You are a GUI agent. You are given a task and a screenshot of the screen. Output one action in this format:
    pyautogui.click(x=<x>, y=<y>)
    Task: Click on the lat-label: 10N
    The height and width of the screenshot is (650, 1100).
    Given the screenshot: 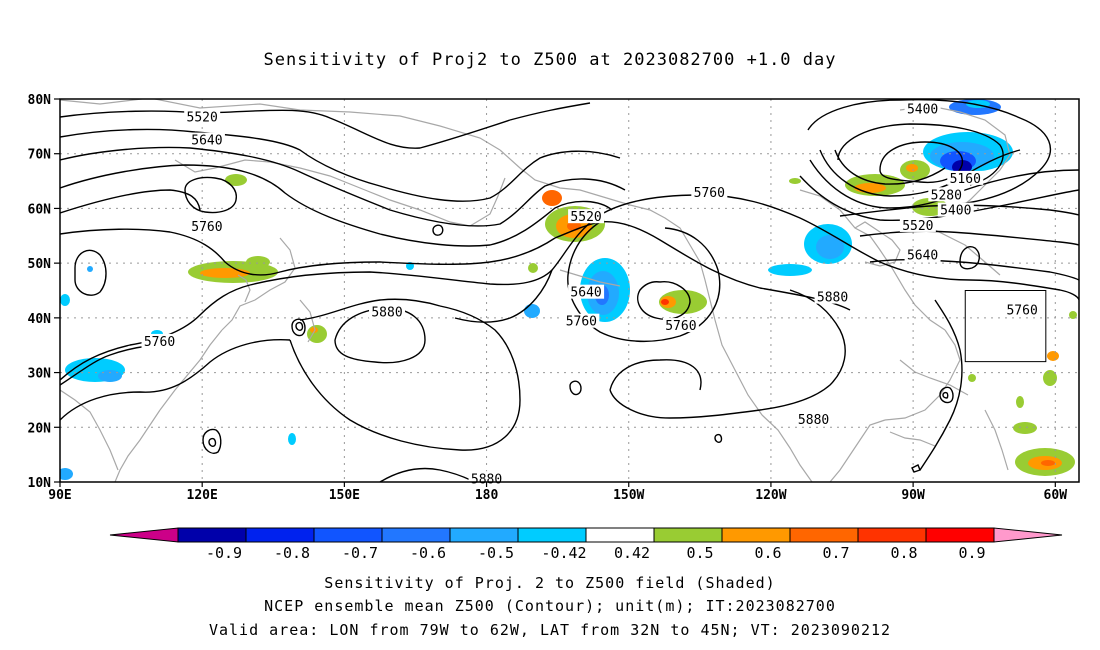 What is the action you would take?
    pyautogui.click(x=40, y=483)
    